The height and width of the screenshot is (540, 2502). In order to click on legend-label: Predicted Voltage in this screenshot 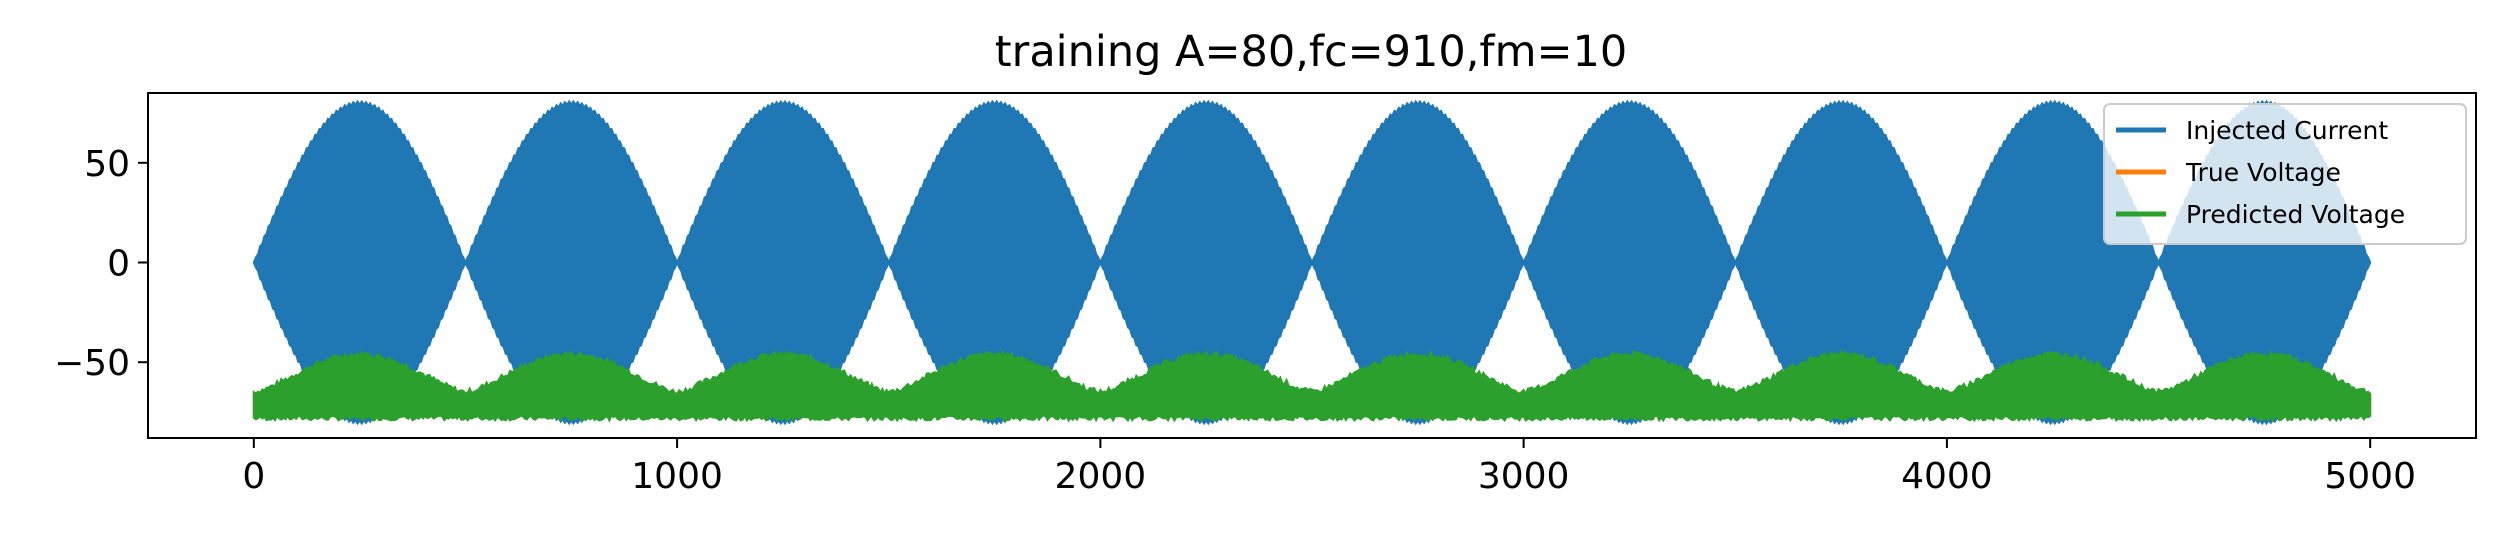, I will do `click(2295, 214)`.